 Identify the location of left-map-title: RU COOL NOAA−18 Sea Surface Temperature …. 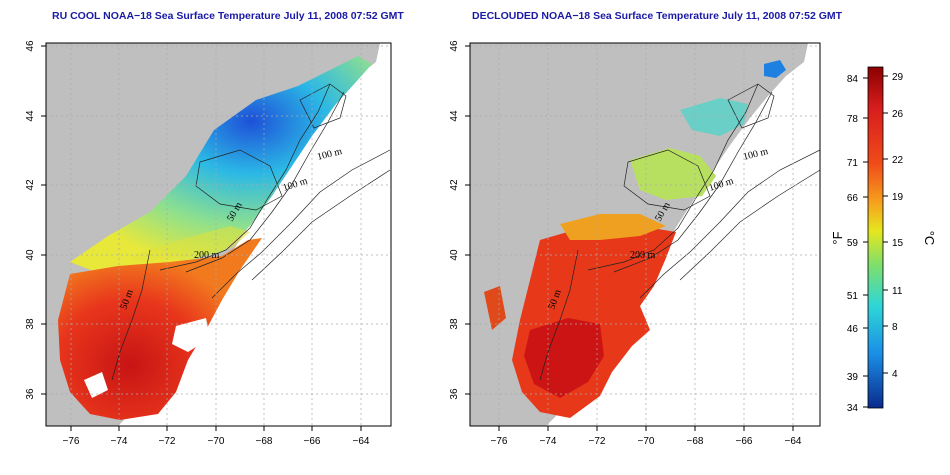
(228, 16).